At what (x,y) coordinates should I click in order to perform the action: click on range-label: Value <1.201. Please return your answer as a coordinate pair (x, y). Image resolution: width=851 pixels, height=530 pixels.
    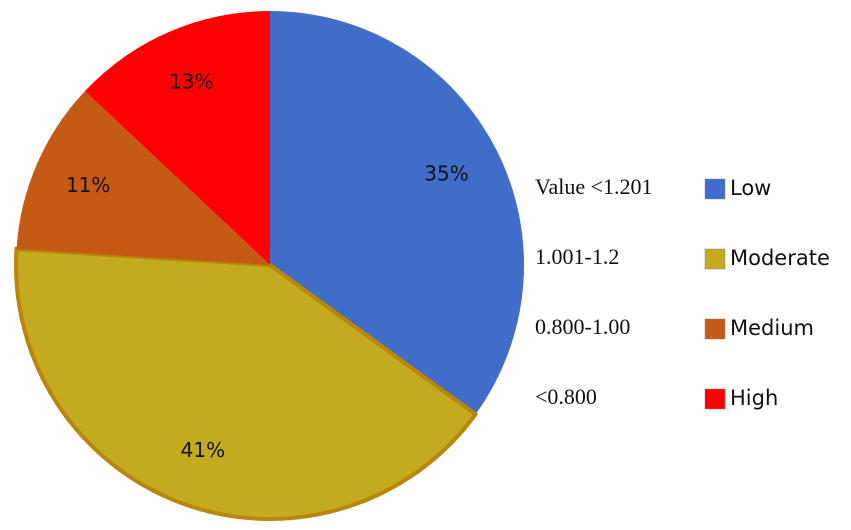
    Looking at the image, I should click on (594, 186).